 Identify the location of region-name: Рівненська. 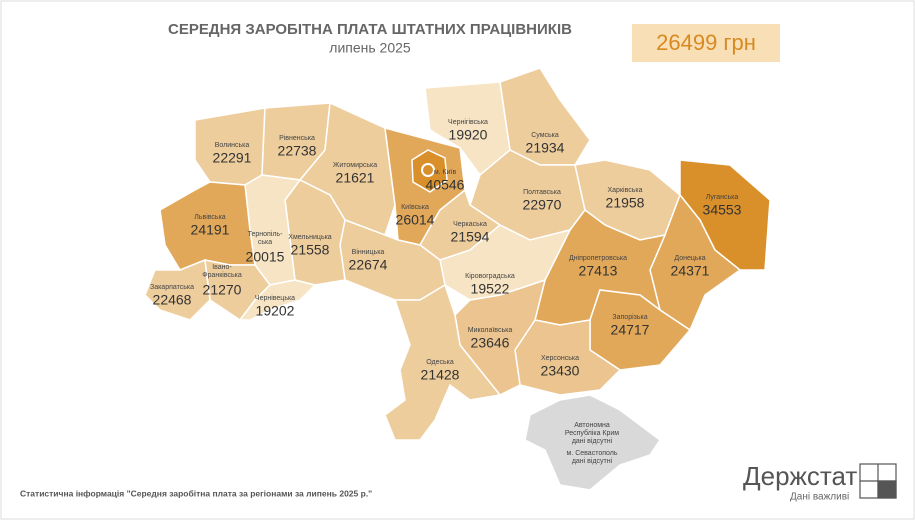
(297, 138).